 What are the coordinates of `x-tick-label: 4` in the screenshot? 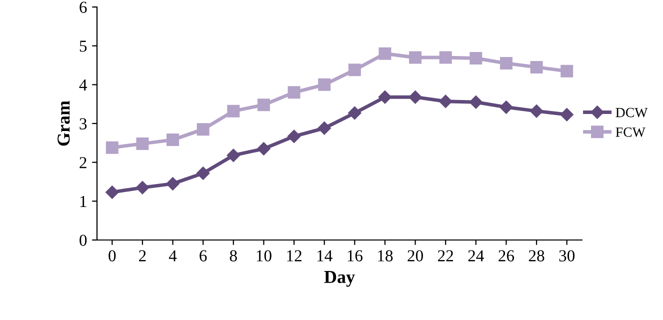 It's located at (172, 256).